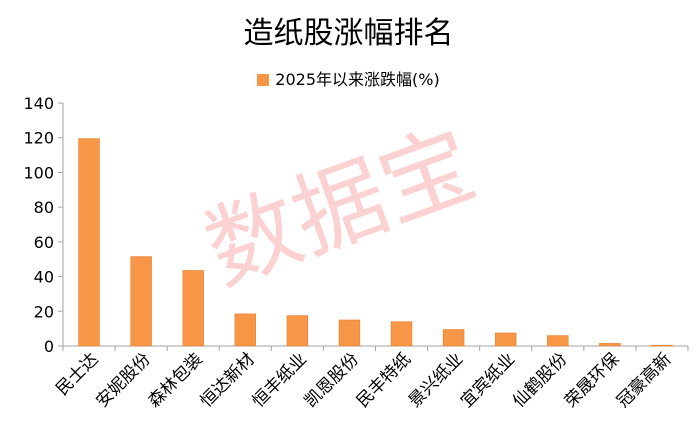 Image resolution: width=697 pixels, height=440 pixels. What do you see at coordinates (644, 380) in the screenshot?
I see `x-tick-label: 冠豪高新` at bounding box center [644, 380].